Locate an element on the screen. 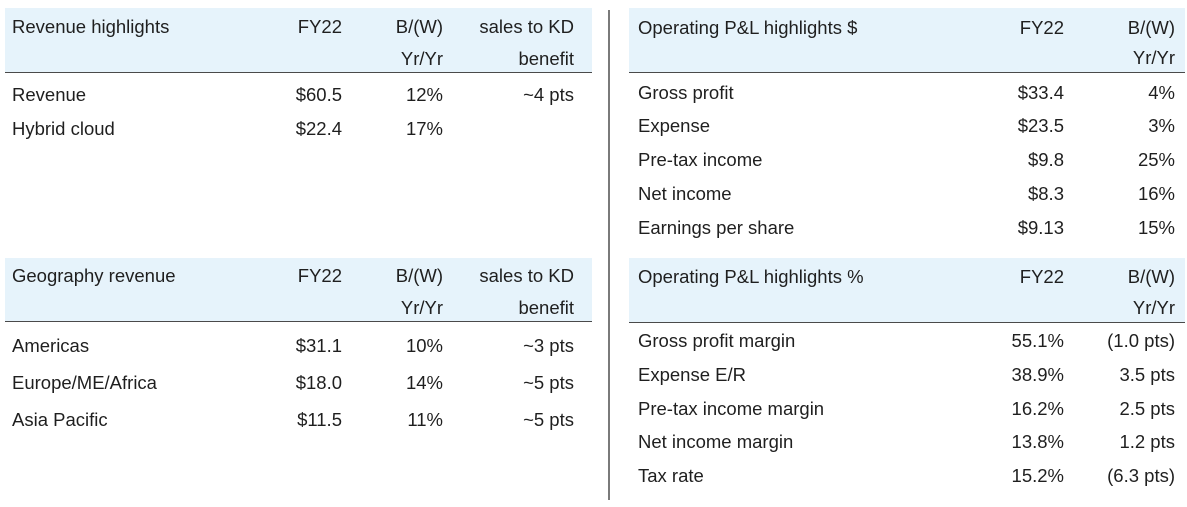 The image size is (1187, 507). row-label: Pre-tax income is located at coordinates (700, 159).